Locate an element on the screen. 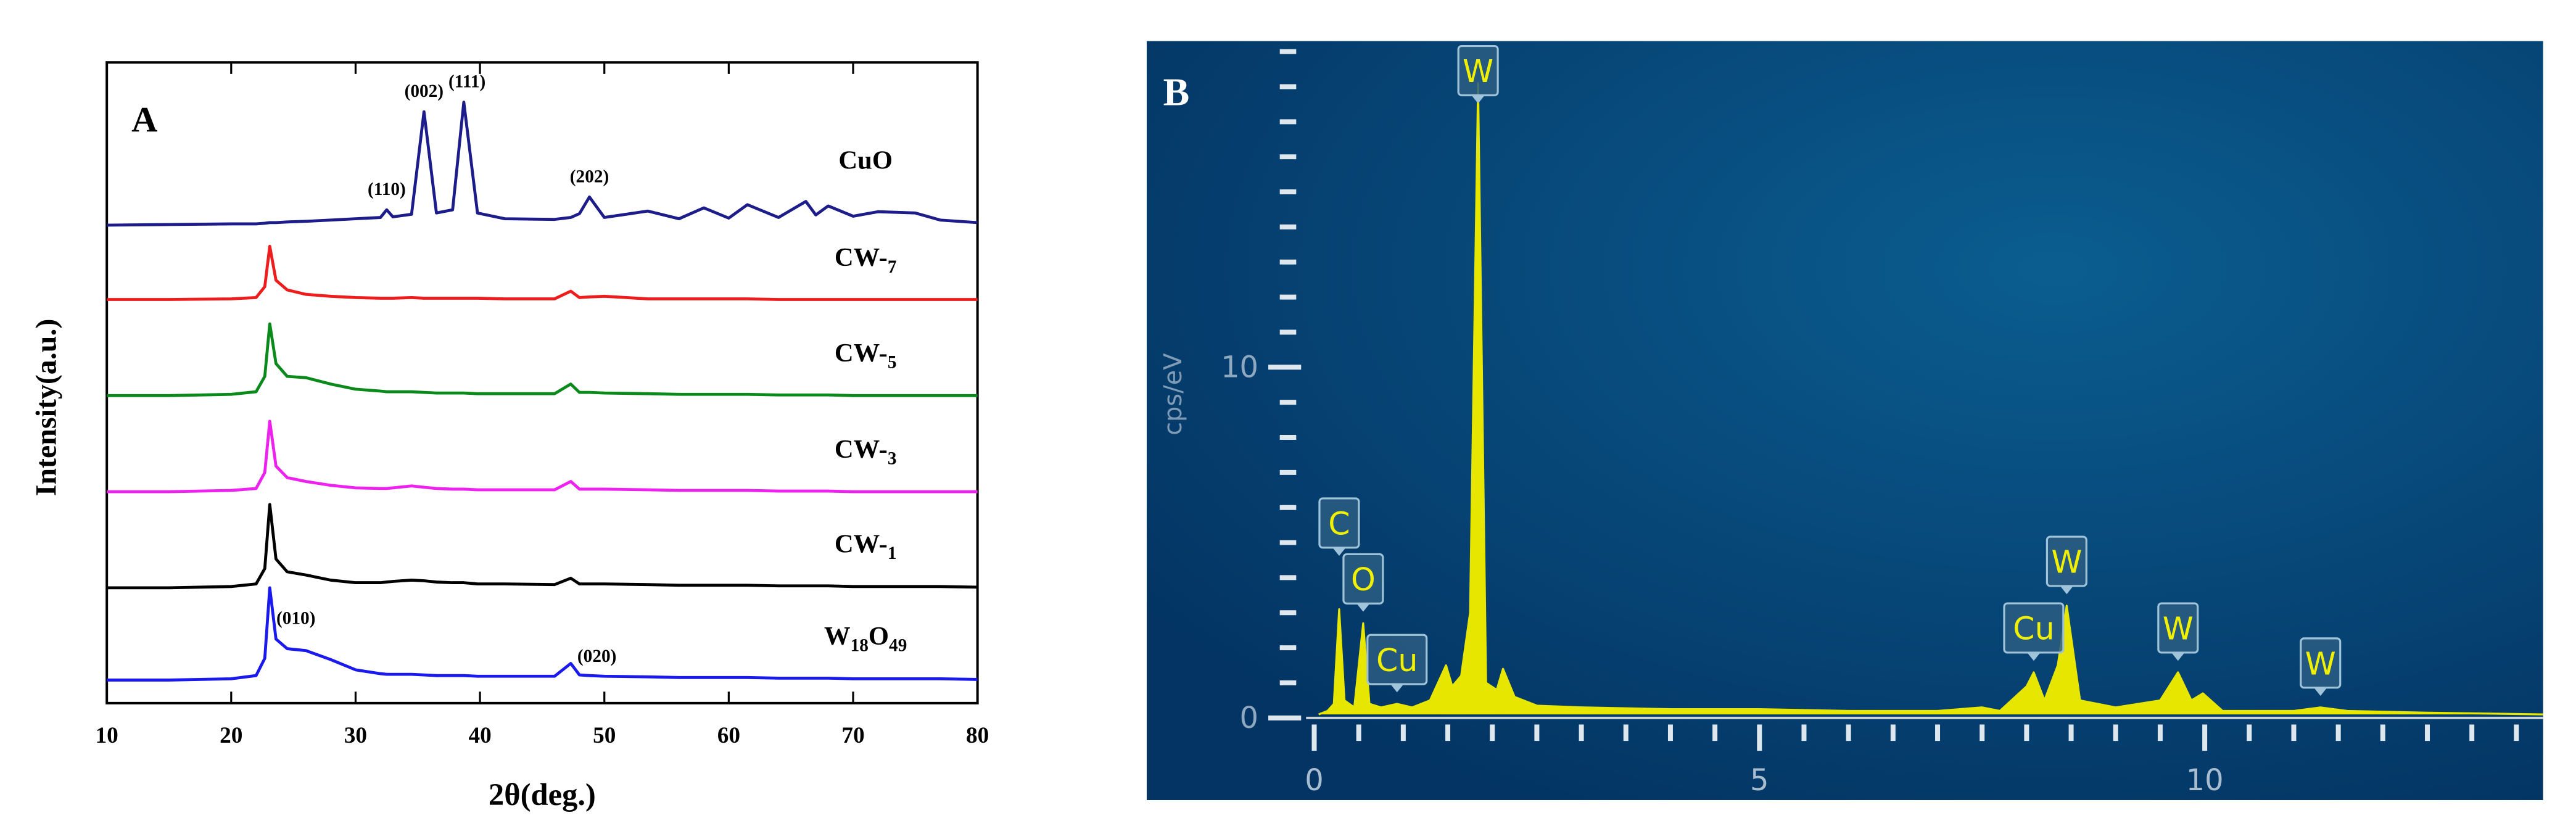  x-tick-label: 50 is located at coordinates (604, 735).